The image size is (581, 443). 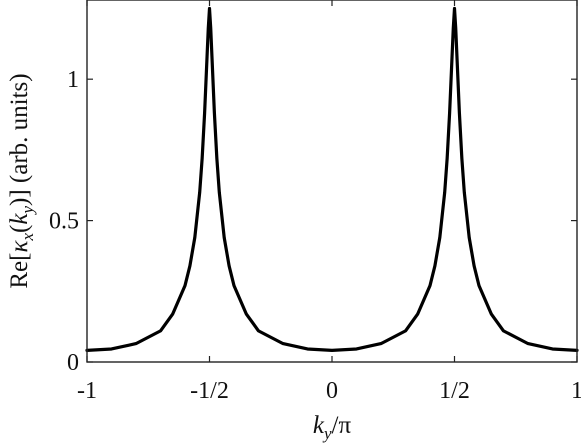 I want to click on x-tick-label: 1, so click(x=576, y=391).